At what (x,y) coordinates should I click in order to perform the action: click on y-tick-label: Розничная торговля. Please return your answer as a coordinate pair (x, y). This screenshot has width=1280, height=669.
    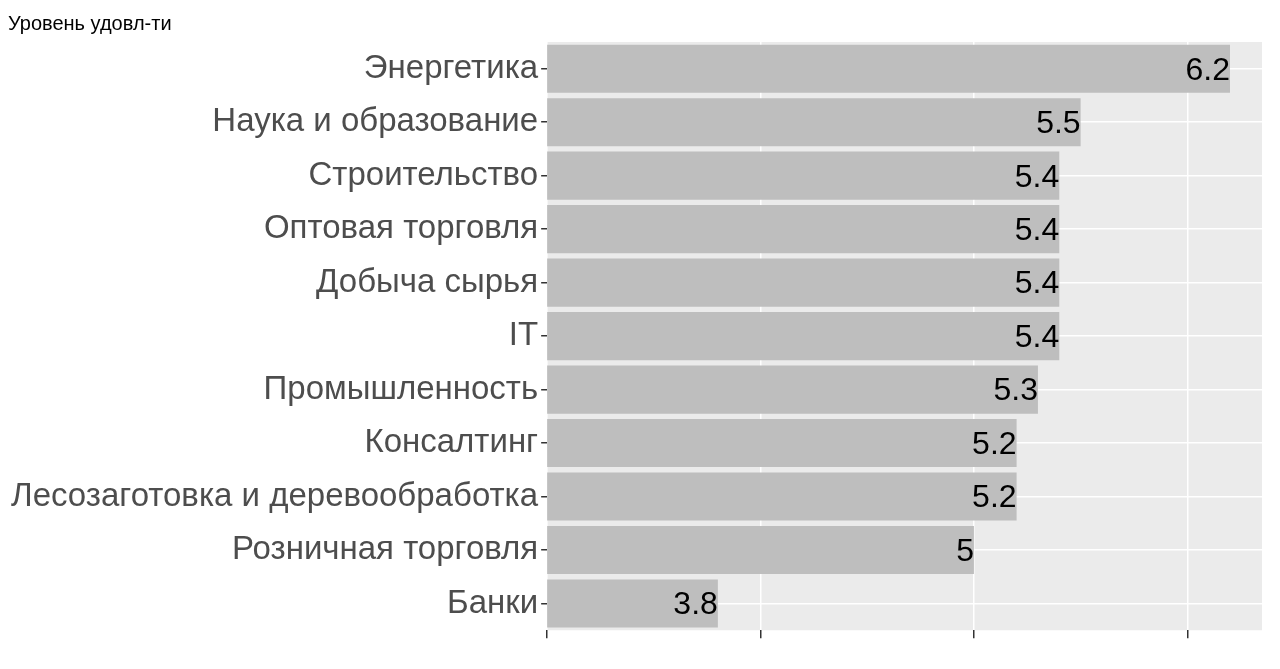
    Looking at the image, I should click on (385, 548).